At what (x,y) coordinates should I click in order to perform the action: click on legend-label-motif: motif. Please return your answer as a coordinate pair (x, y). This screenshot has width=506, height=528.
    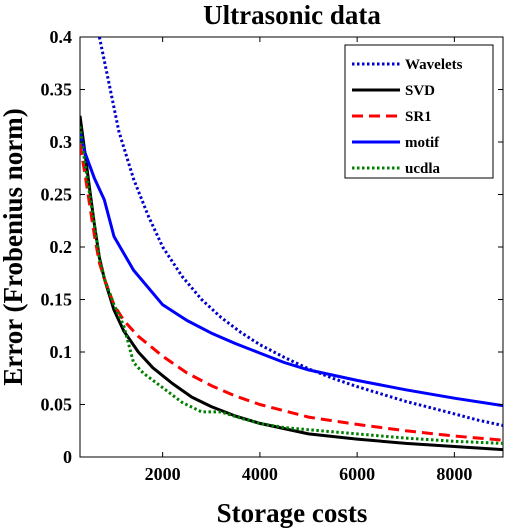
    Looking at the image, I should click on (422, 143).